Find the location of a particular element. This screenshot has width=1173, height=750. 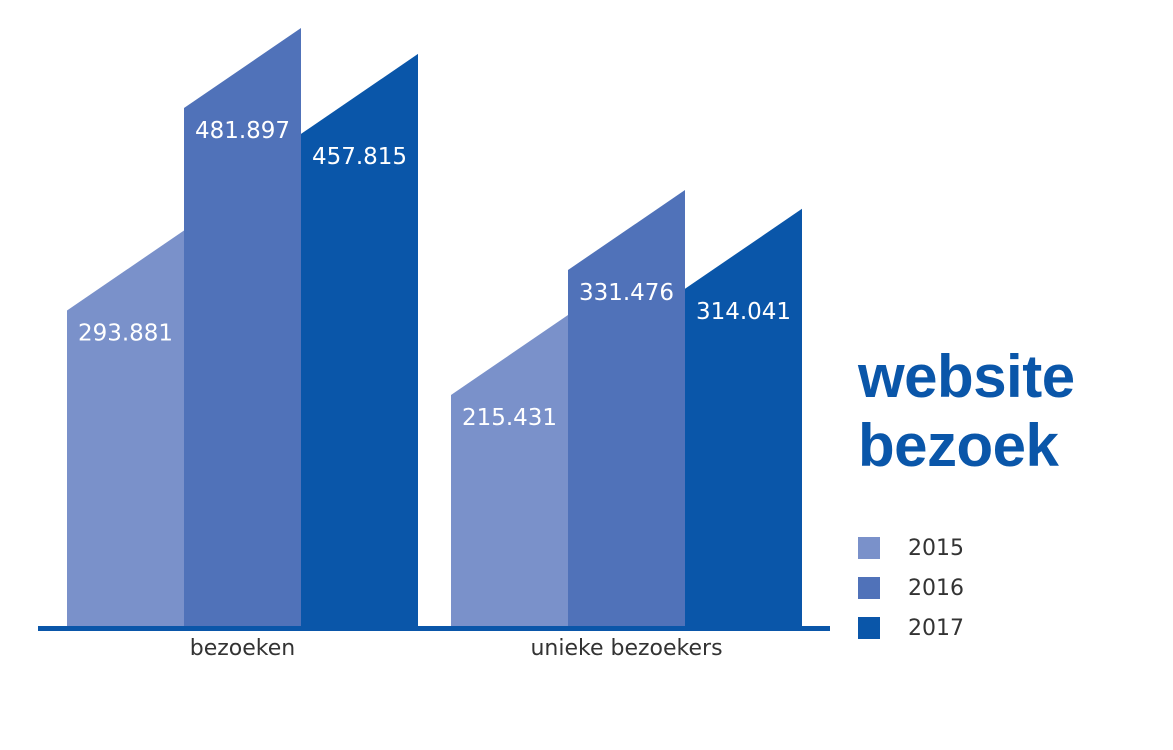

data-label-2016-unieke-bezoekers: 331.476 is located at coordinates (626, 293).